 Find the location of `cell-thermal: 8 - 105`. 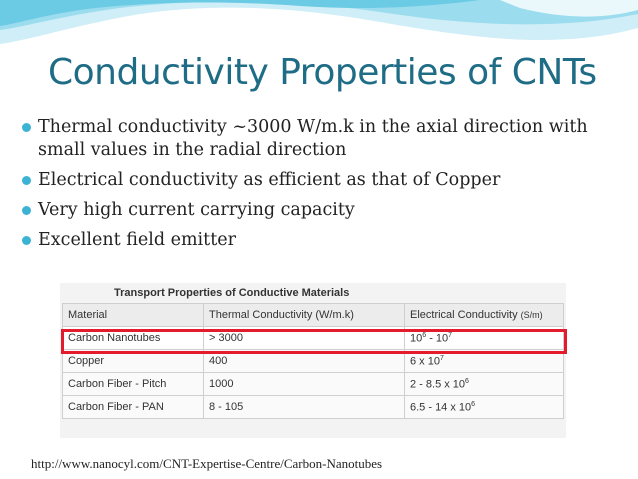

cell-thermal: 8 - 105 is located at coordinates (304, 407).